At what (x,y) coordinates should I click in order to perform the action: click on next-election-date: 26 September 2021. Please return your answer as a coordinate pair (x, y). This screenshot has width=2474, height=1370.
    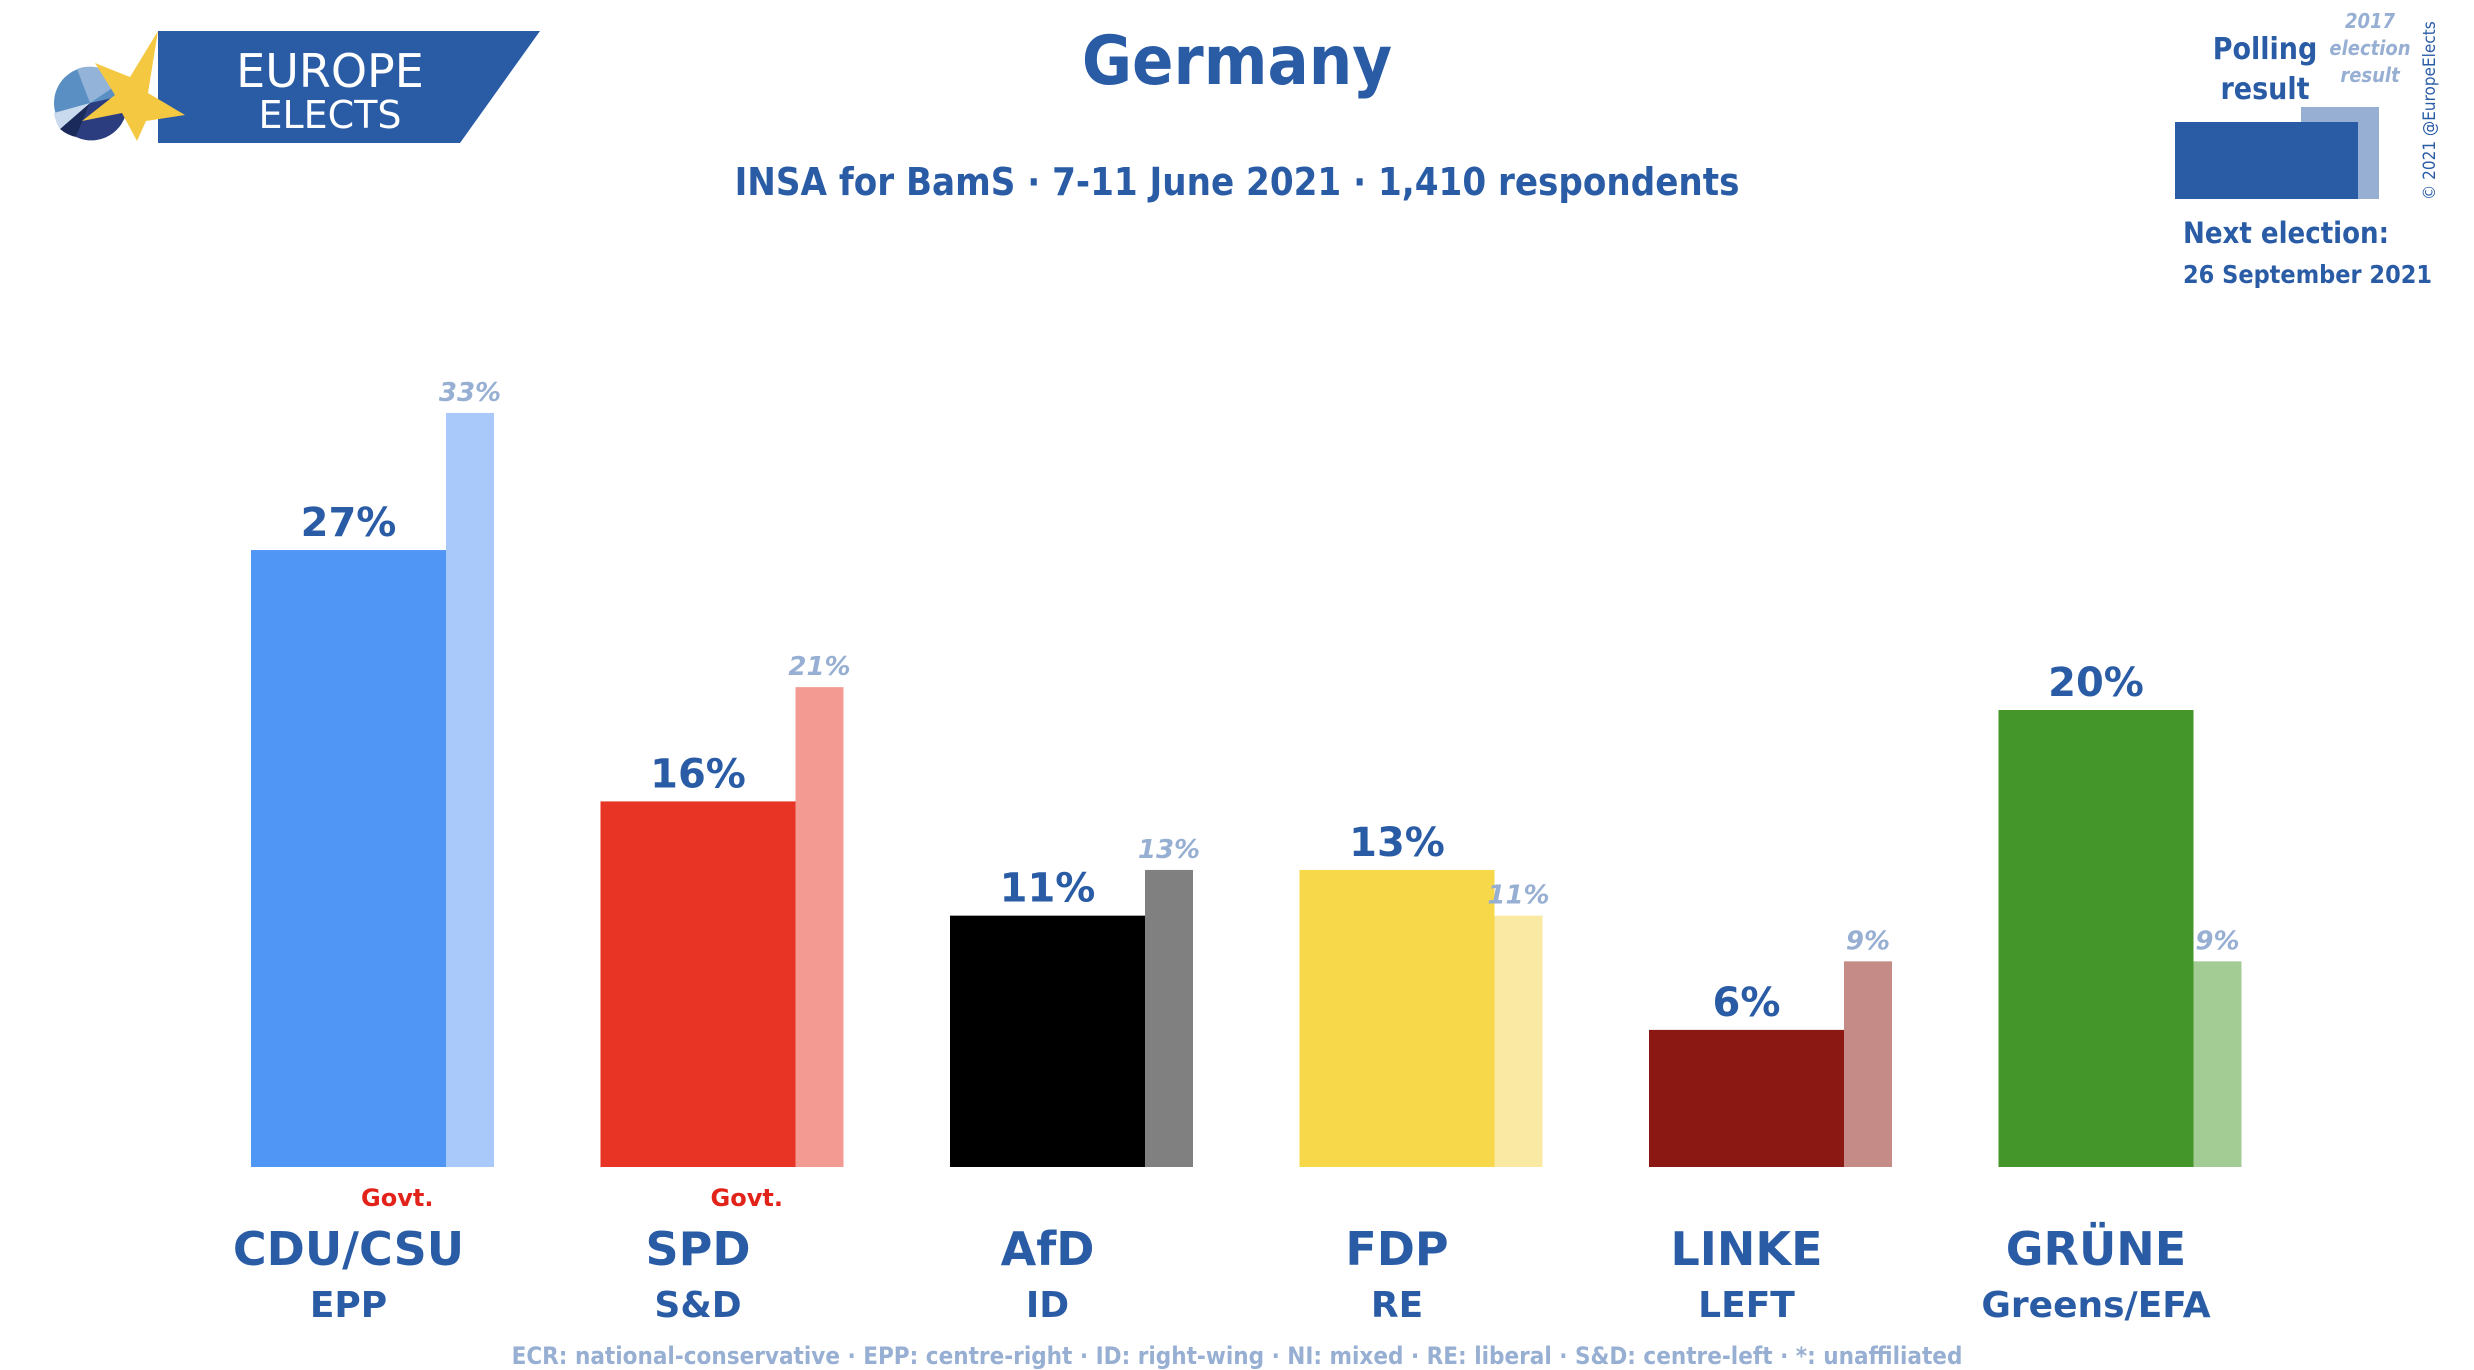
    Looking at the image, I should click on (2308, 274).